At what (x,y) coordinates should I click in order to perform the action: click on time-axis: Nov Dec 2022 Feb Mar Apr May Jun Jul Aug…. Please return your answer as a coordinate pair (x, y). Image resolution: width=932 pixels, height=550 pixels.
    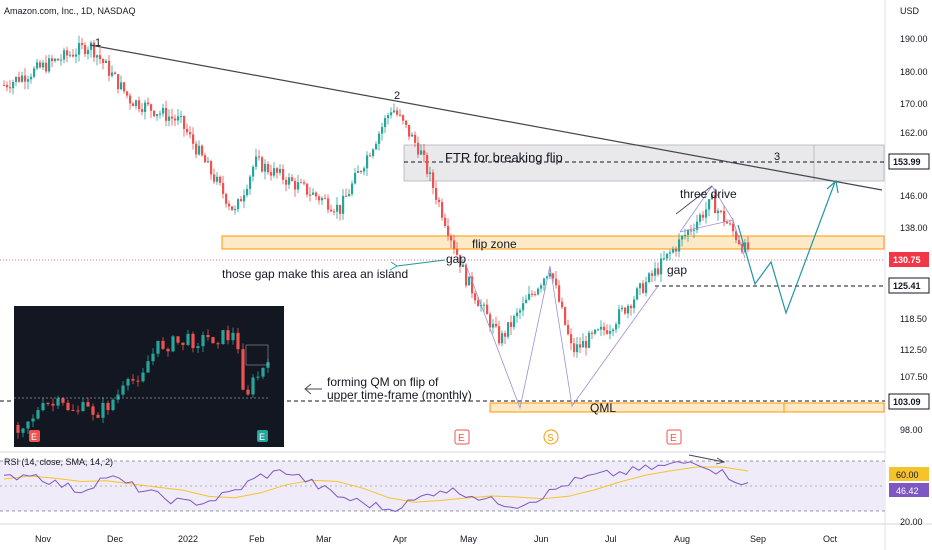
    Looking at the image, I should click on (436, 539).